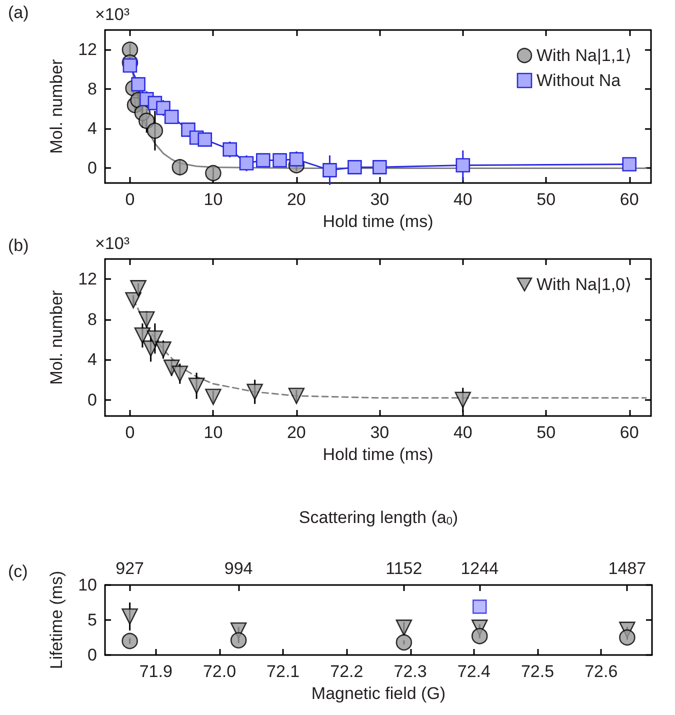  I want to click on y-tick-label: 10, so click(87, 585).